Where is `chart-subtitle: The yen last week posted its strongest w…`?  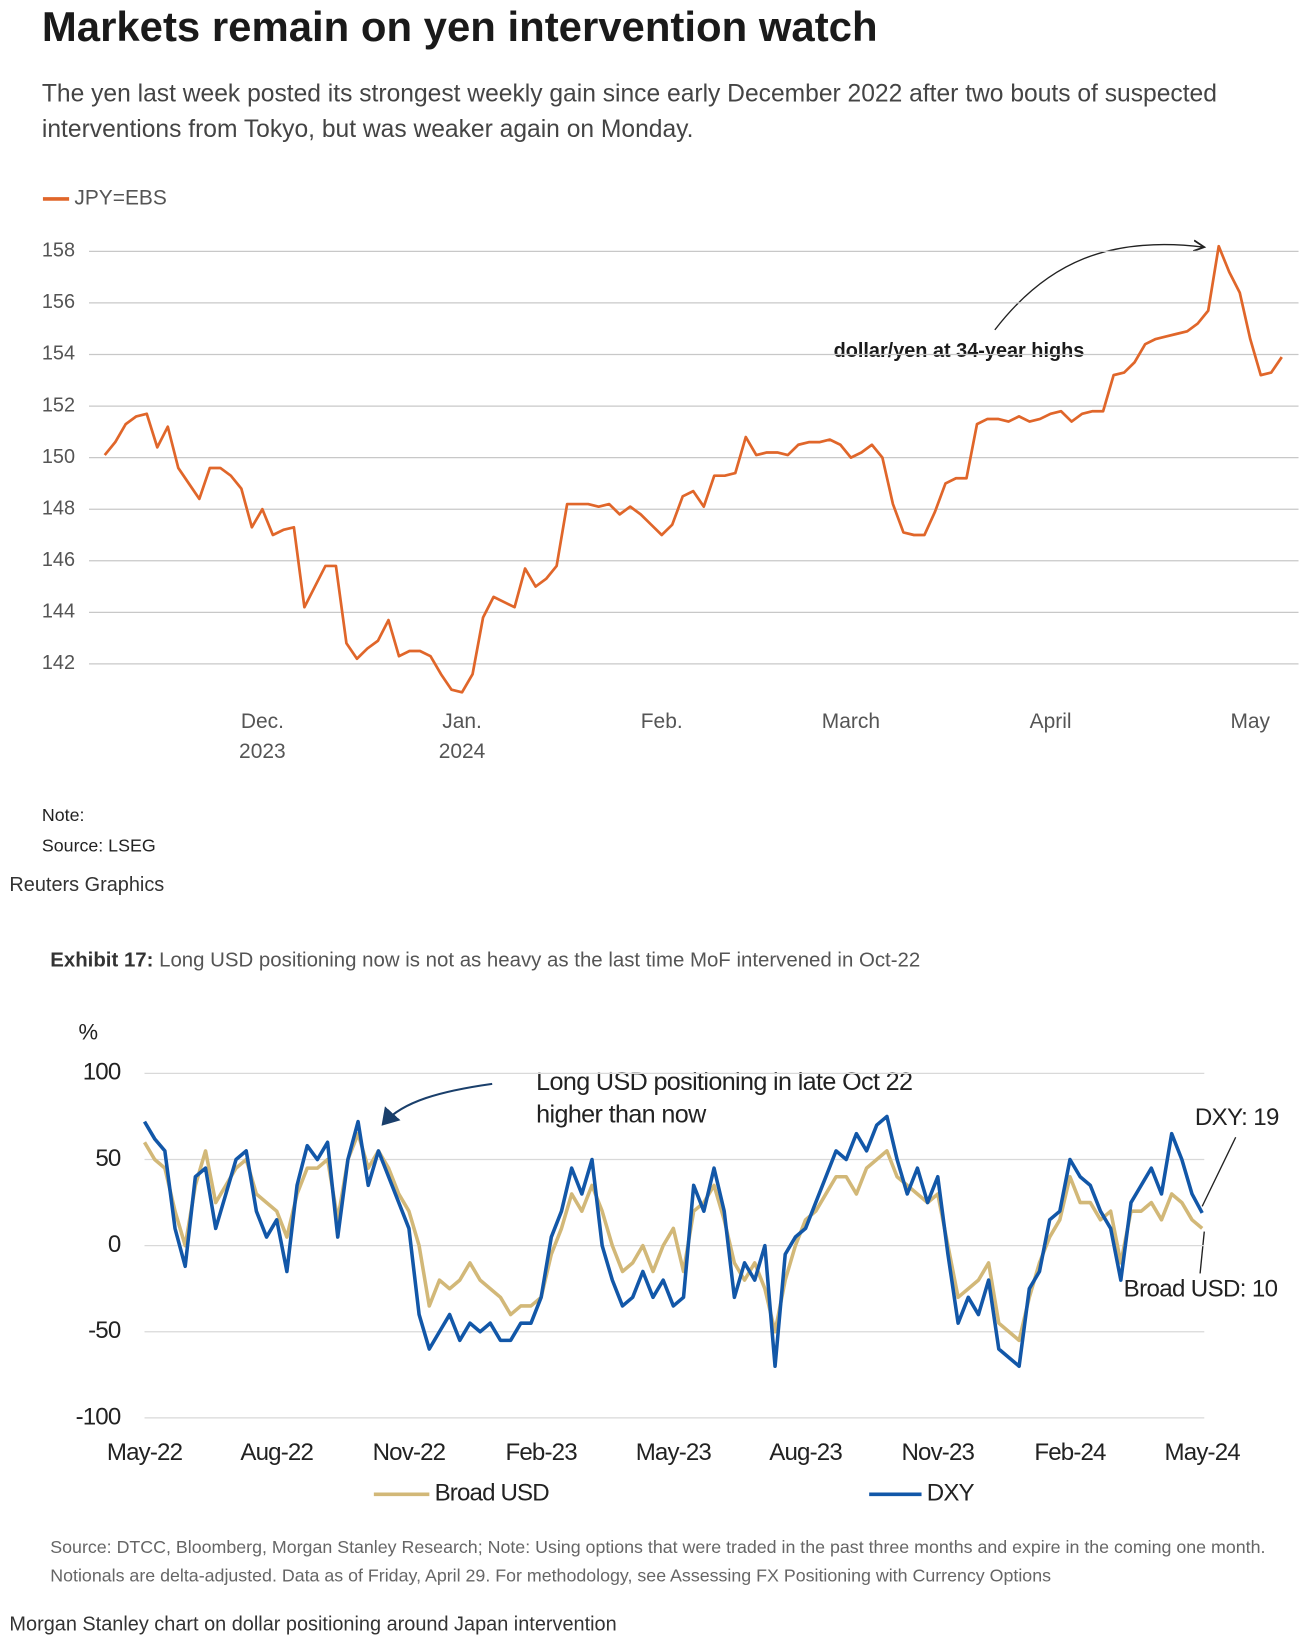
chart-subtitle: The yen last week posted its strongest w… is located at coordinates (629, 111).